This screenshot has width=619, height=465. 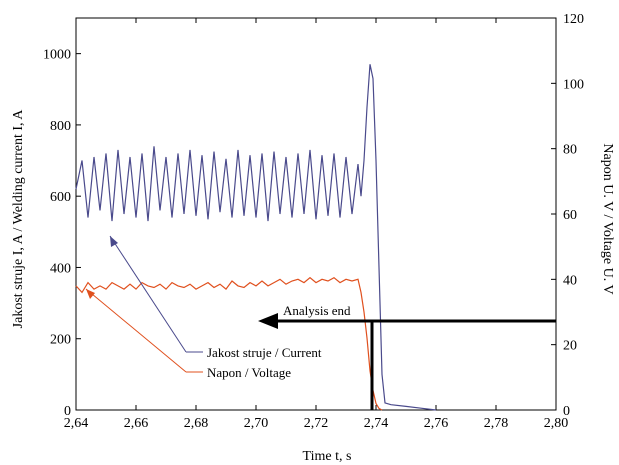 What do you see at coordinates (436, 423) in the screenshot?
I see `x-tick-label: 2,76` at bounding box center [436, 423].